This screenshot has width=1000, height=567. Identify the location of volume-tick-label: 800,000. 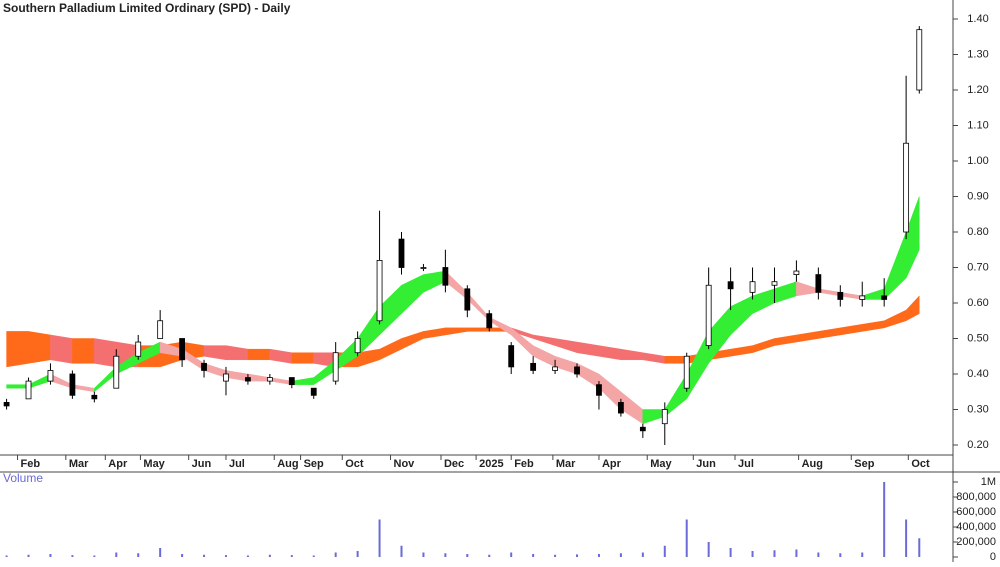
(976, 497).